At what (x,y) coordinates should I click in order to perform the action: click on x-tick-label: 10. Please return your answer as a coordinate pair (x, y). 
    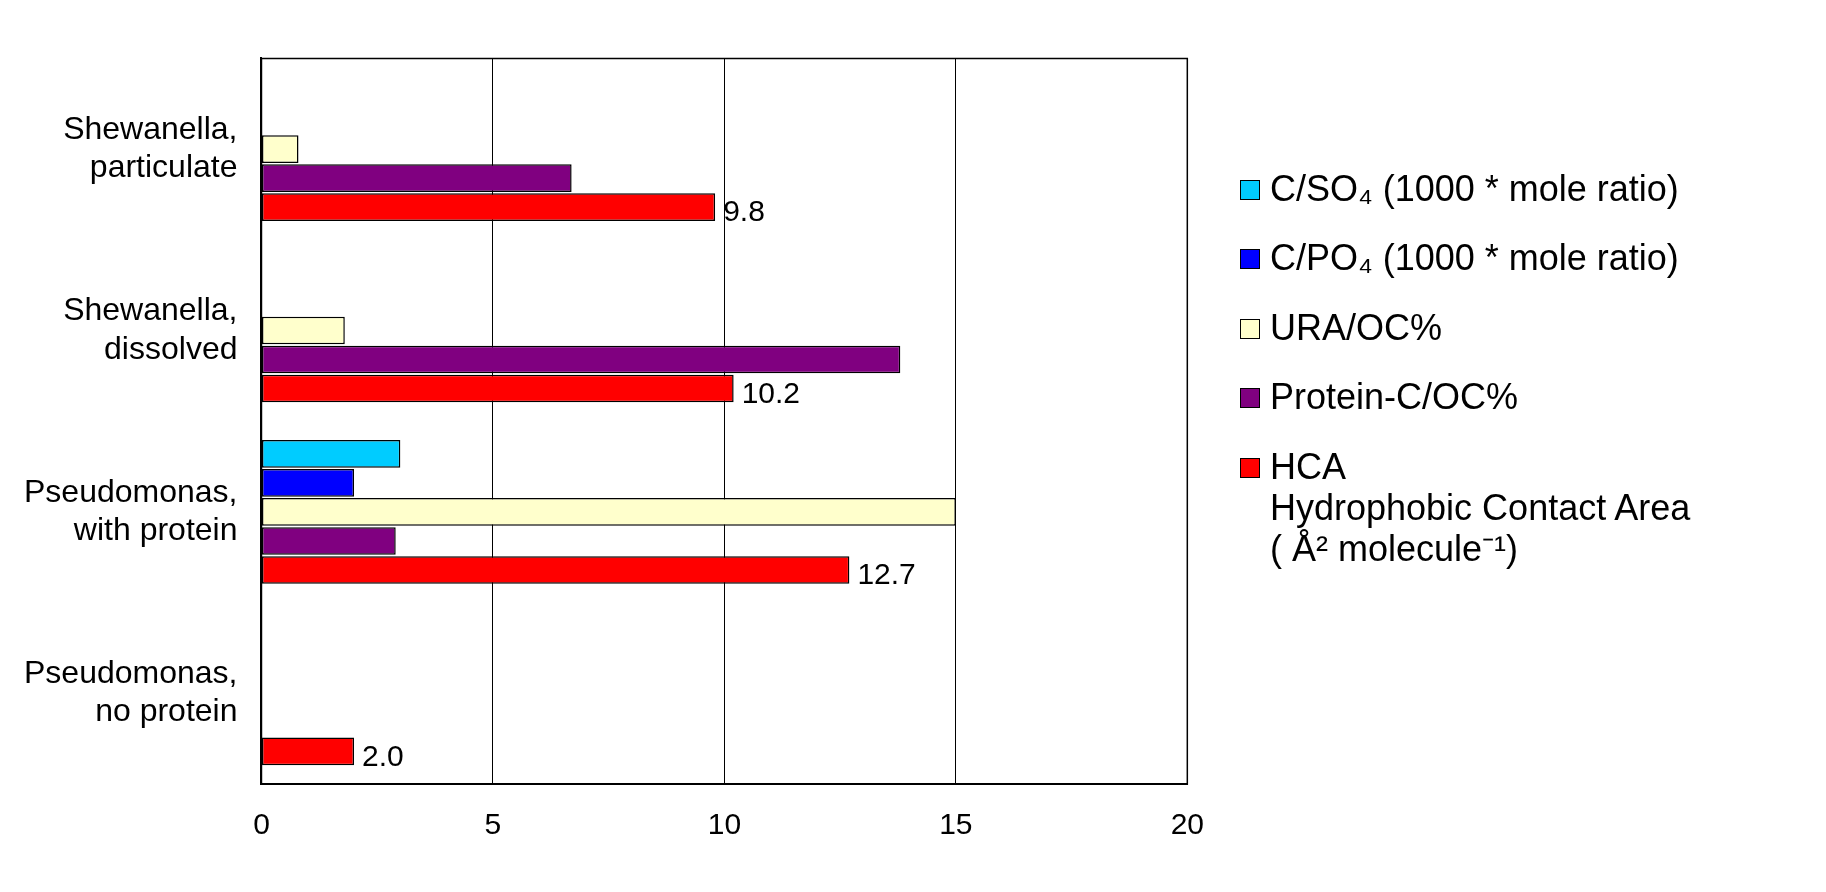
    Looking at the image, I should click on (724, 824).